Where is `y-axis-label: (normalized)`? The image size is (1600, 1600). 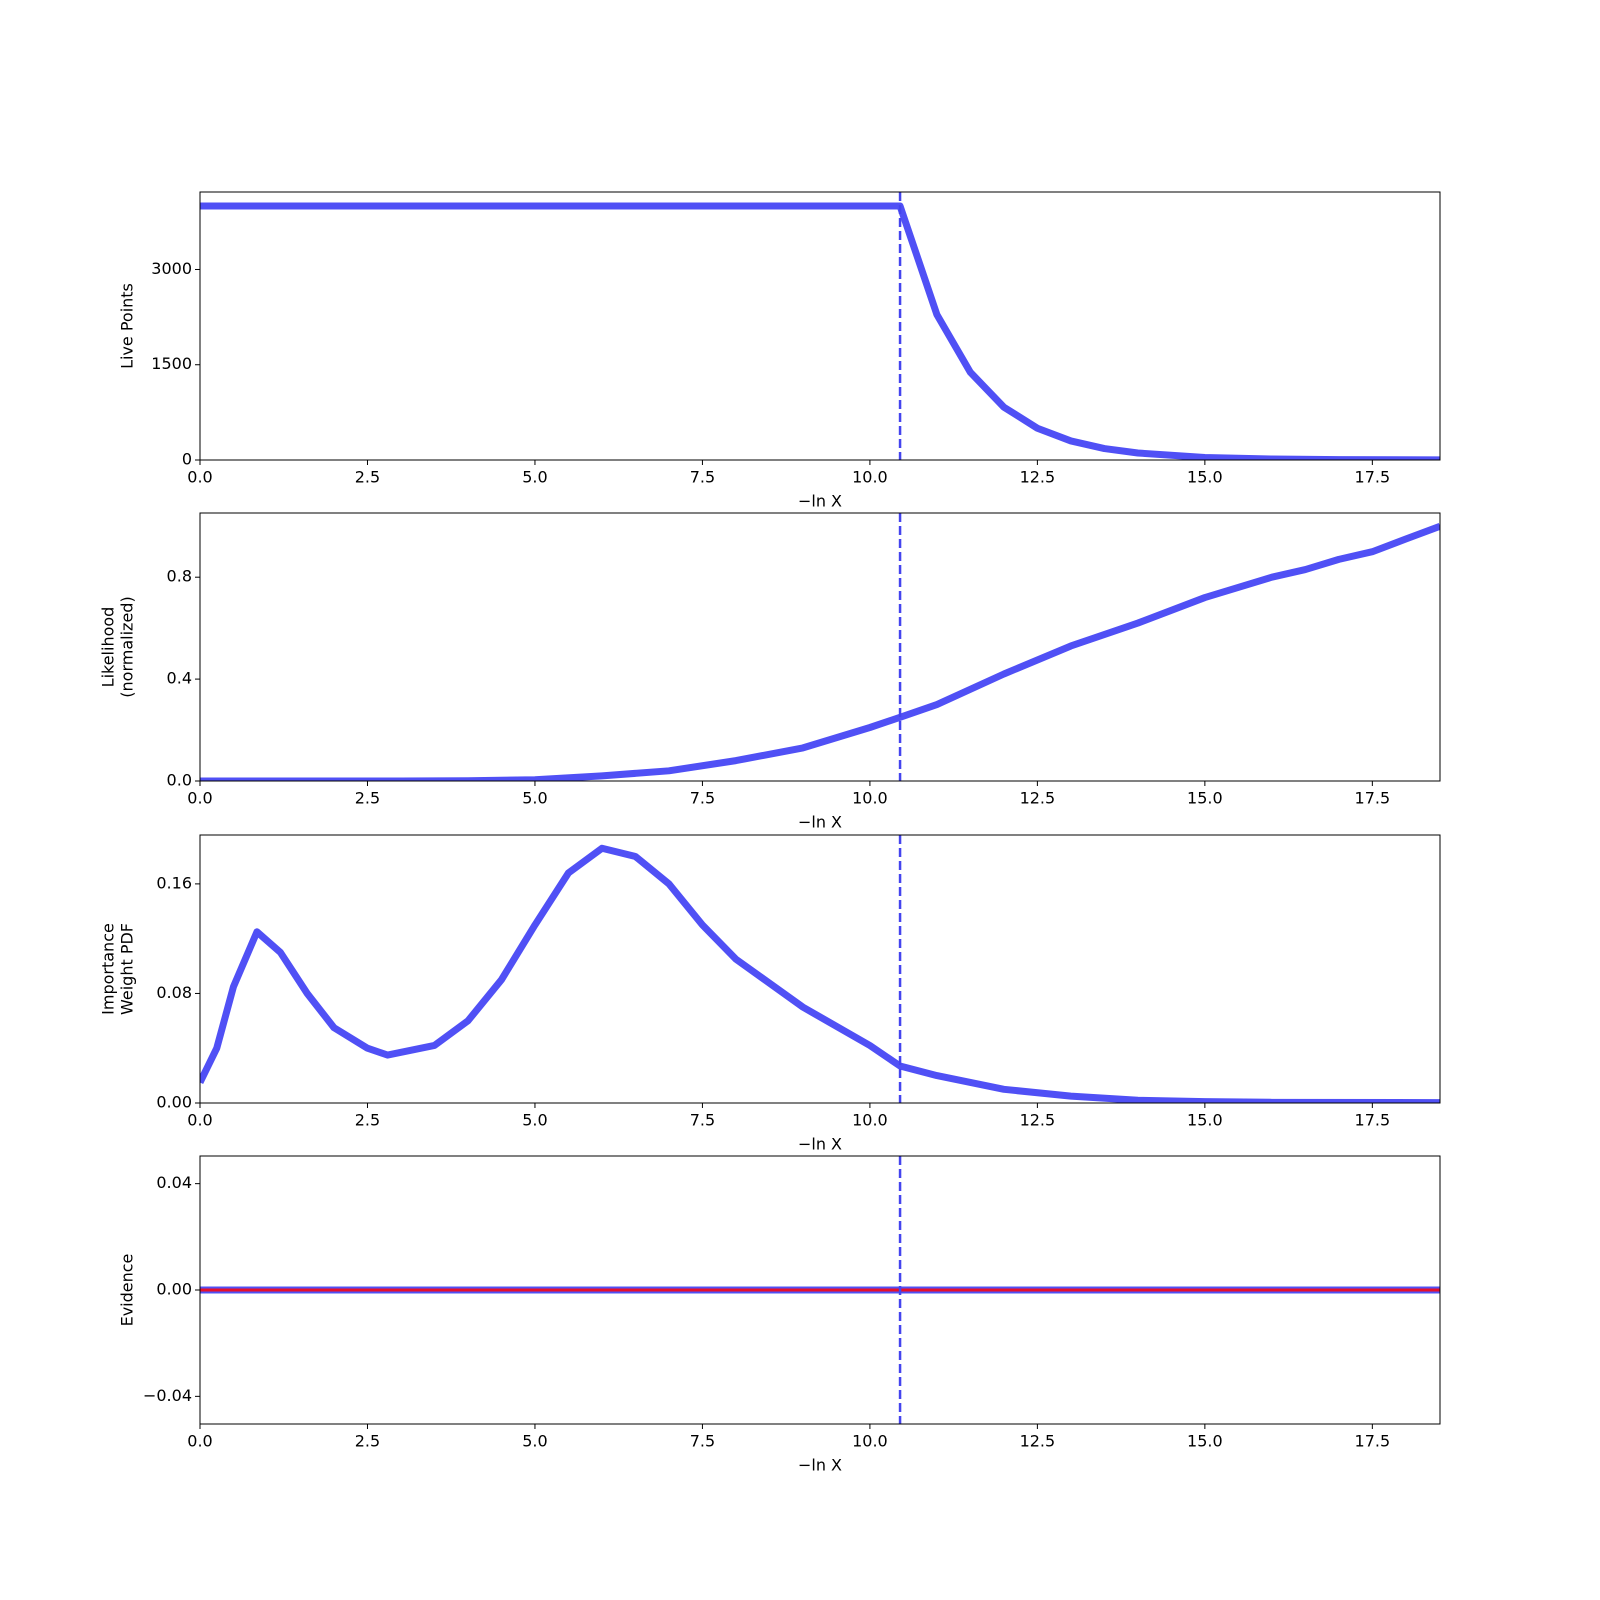
y-axis-label: (normalized) is located at coordinates (127, 646).